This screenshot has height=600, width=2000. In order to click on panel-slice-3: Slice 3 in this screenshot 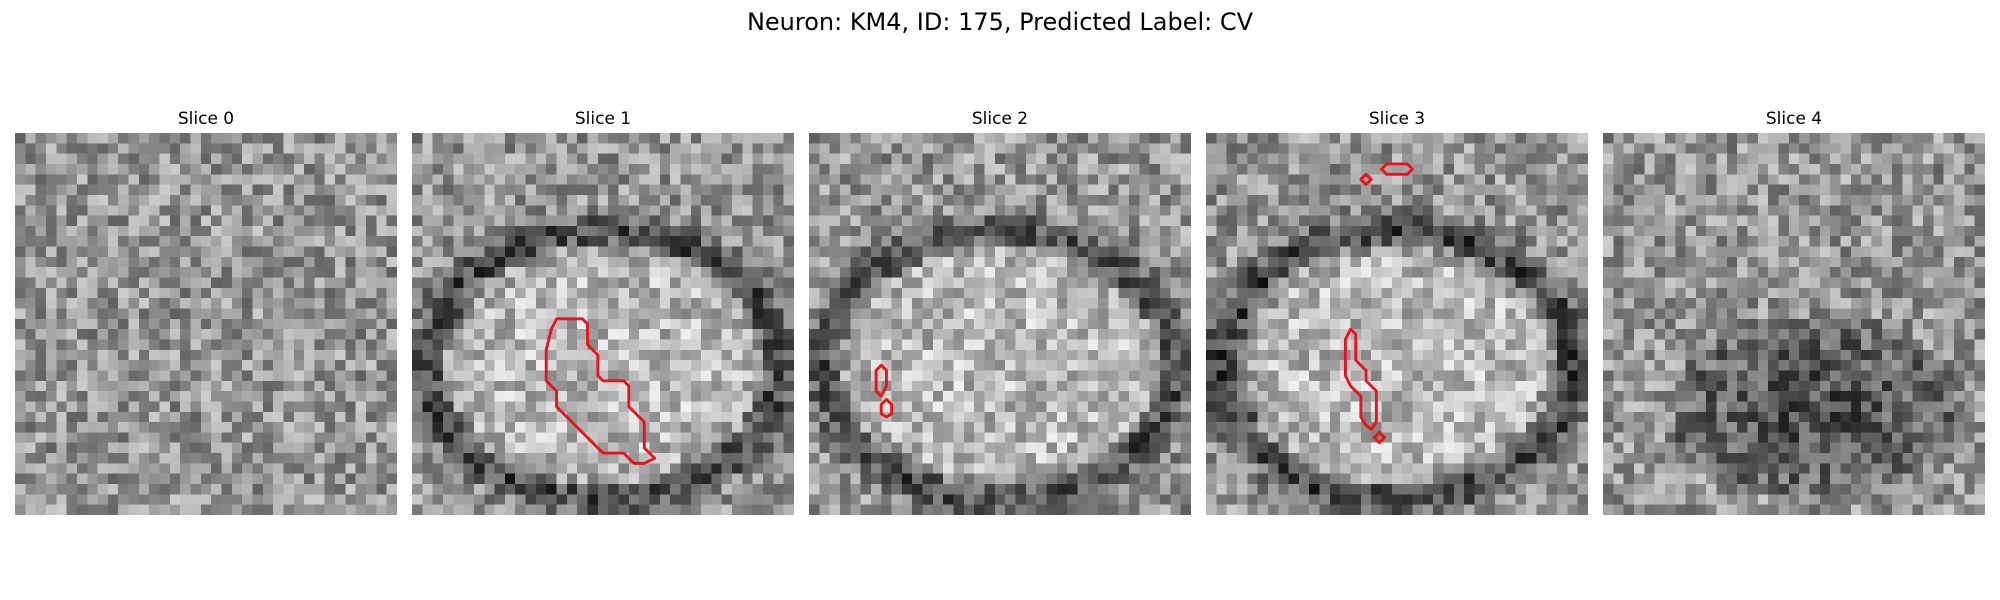, I will do `click(1397, 311)`.